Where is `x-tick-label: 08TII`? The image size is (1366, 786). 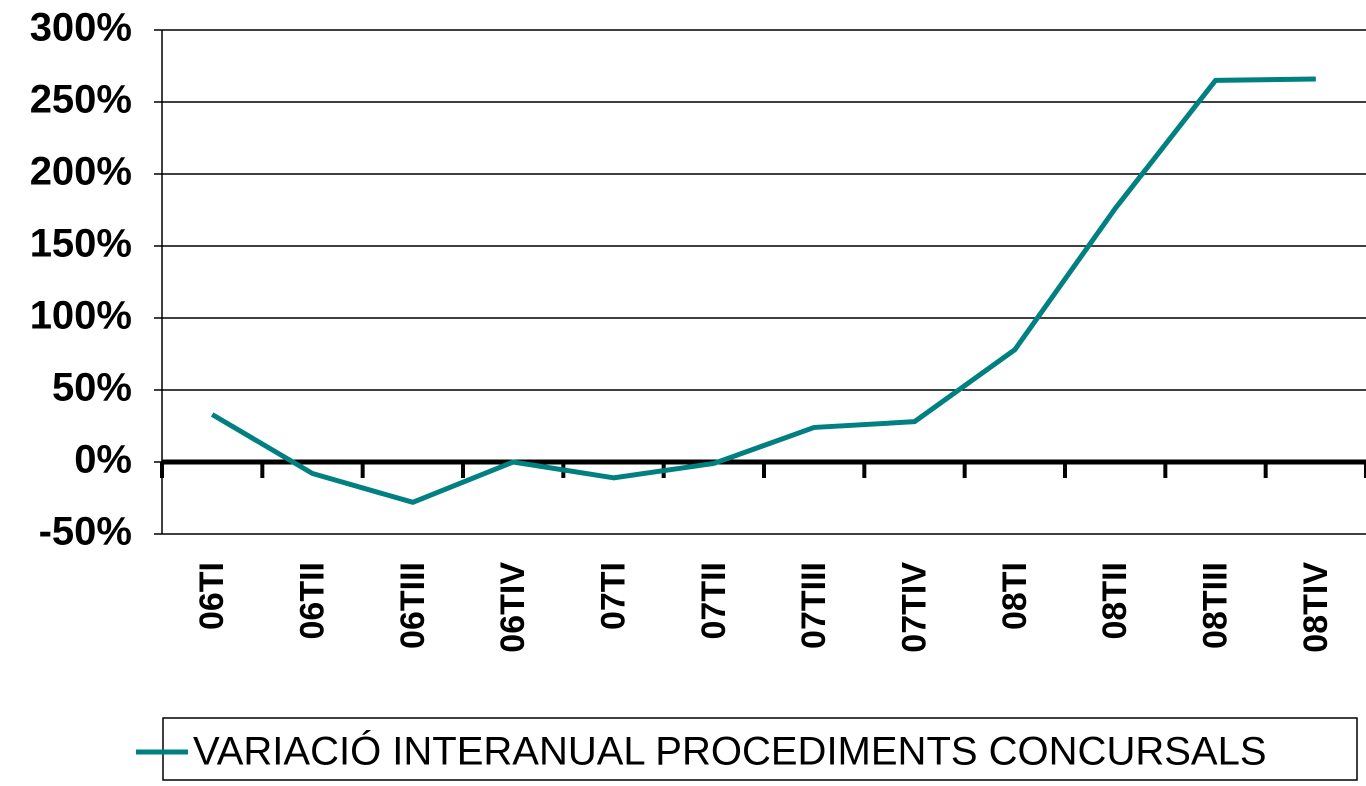
x-tick-label: 08TII is located at coordinates (1115, 600).